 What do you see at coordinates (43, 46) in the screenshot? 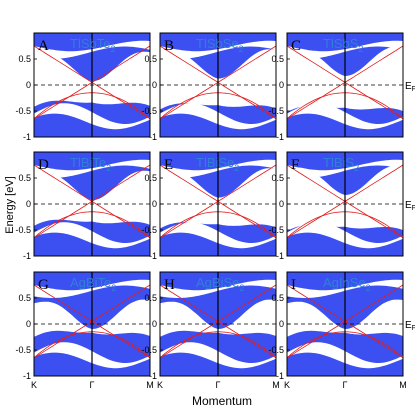
I see `panel-label: A` at bounding box center [43, 46].